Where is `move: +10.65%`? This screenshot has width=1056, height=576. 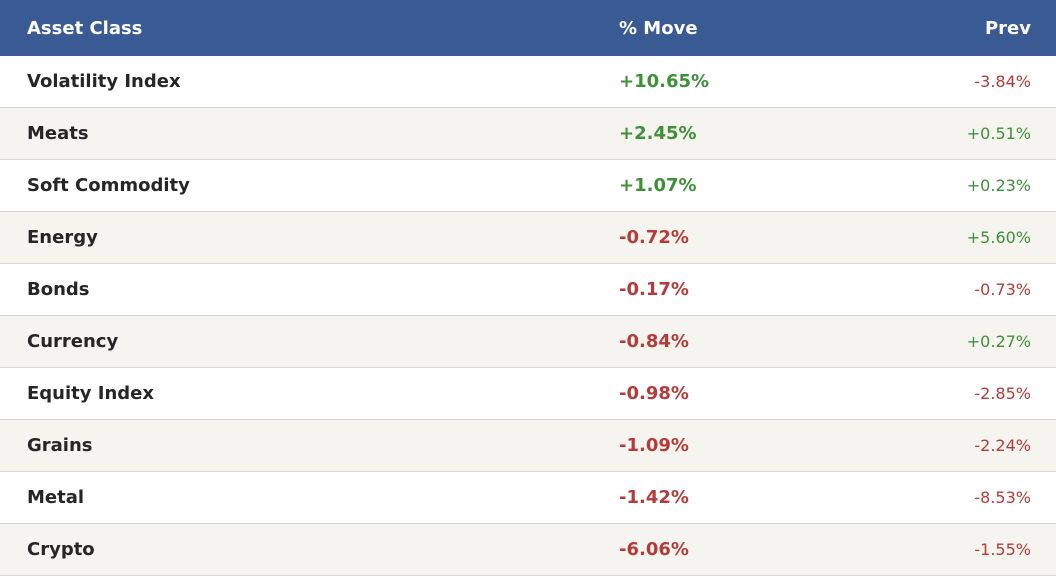 move: +10.65% is located at coordinates (664, 81).